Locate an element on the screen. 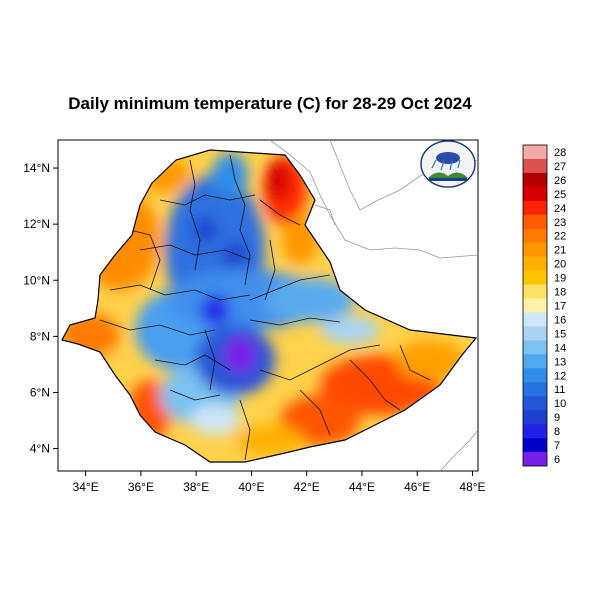  x-axis: 34°E 36°E 38°E 40°E 42°E 44°E 46°E 48°E is located at coordinates (279, 482).